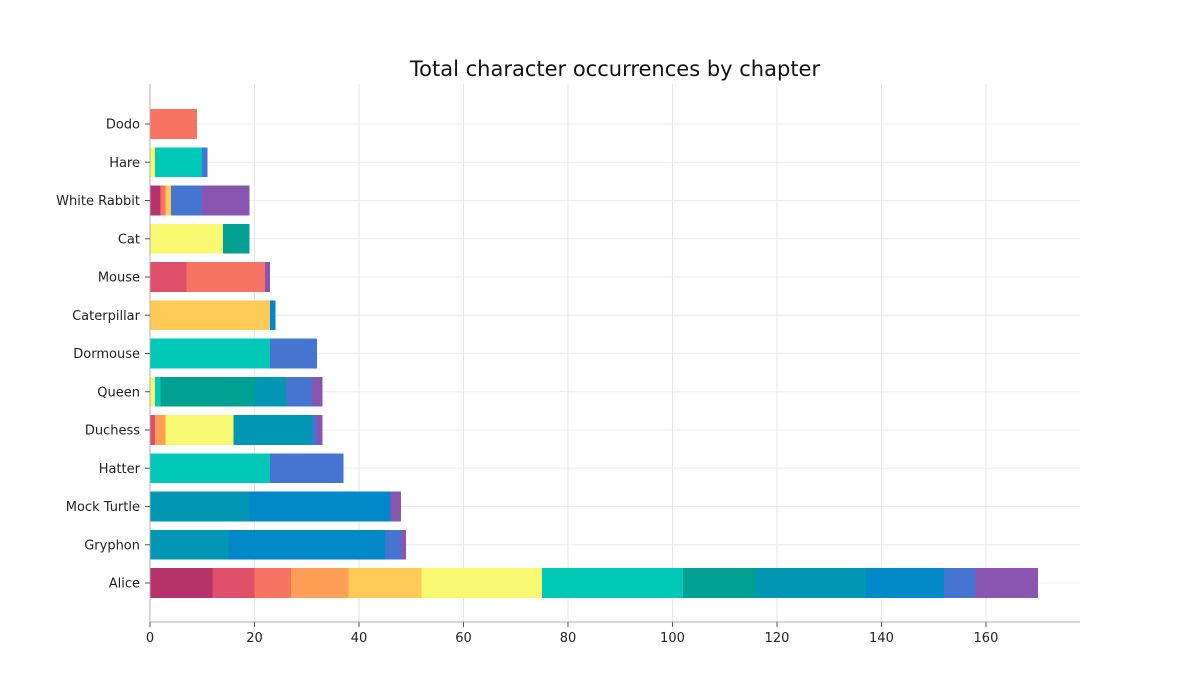 Image resolution: width=1200 pixels, height=700 pixels. Describe the element at coordinates (463, 638) in the screenshot. I see `x-tick-label-3: 60` at that location.